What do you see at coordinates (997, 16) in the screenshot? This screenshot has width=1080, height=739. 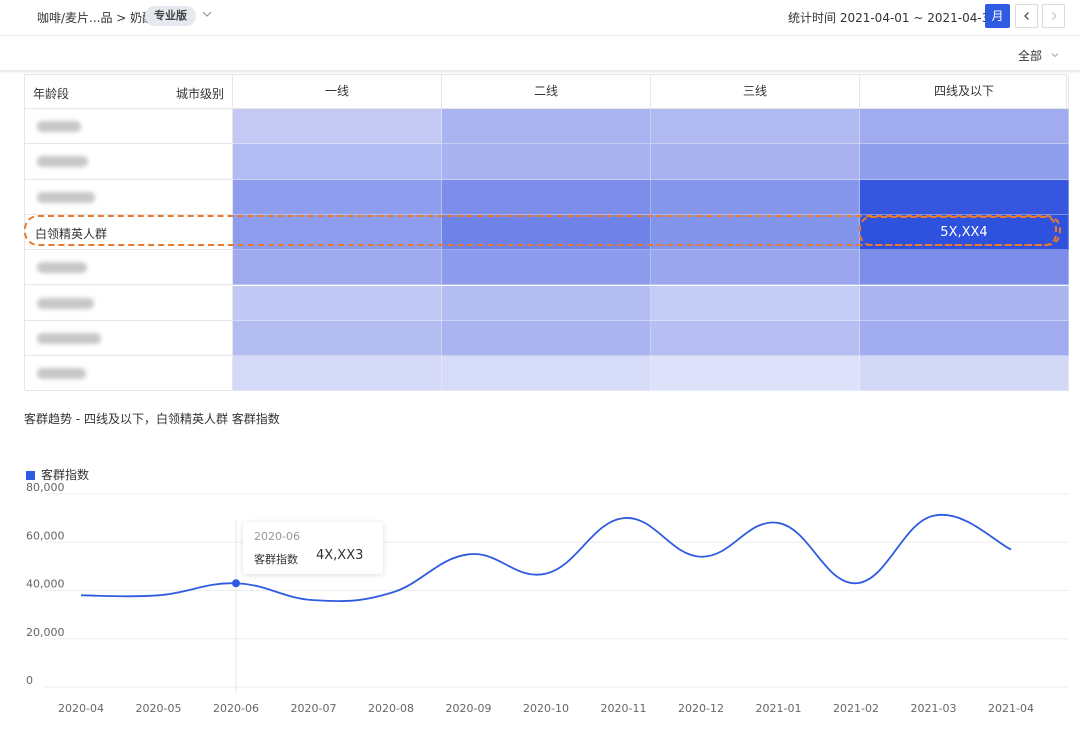 I see `month-button: 月` at bounding box center [997, 16].